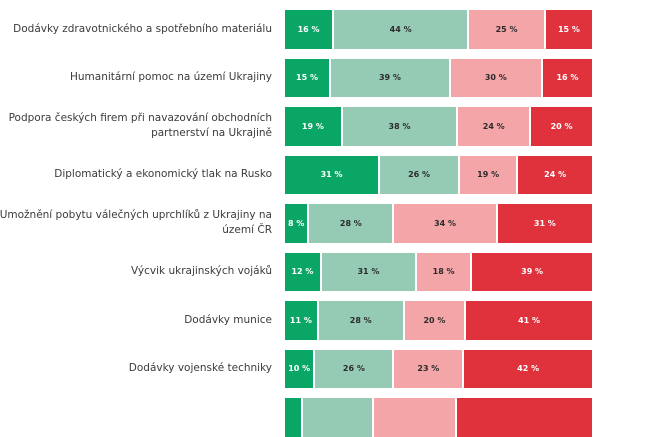 This screenshot has width=658, height=437. Describe the element at coordinates (136, 417) in the screenshot. I see `category-label` at that location.